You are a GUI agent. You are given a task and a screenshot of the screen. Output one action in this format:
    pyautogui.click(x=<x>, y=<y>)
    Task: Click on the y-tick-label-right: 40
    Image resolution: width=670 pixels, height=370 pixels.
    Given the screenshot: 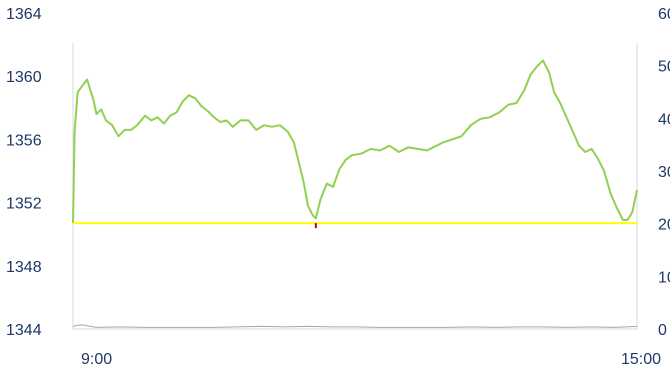 What is the action you would take?
    pyautogui.click(x=664, y=119)
    